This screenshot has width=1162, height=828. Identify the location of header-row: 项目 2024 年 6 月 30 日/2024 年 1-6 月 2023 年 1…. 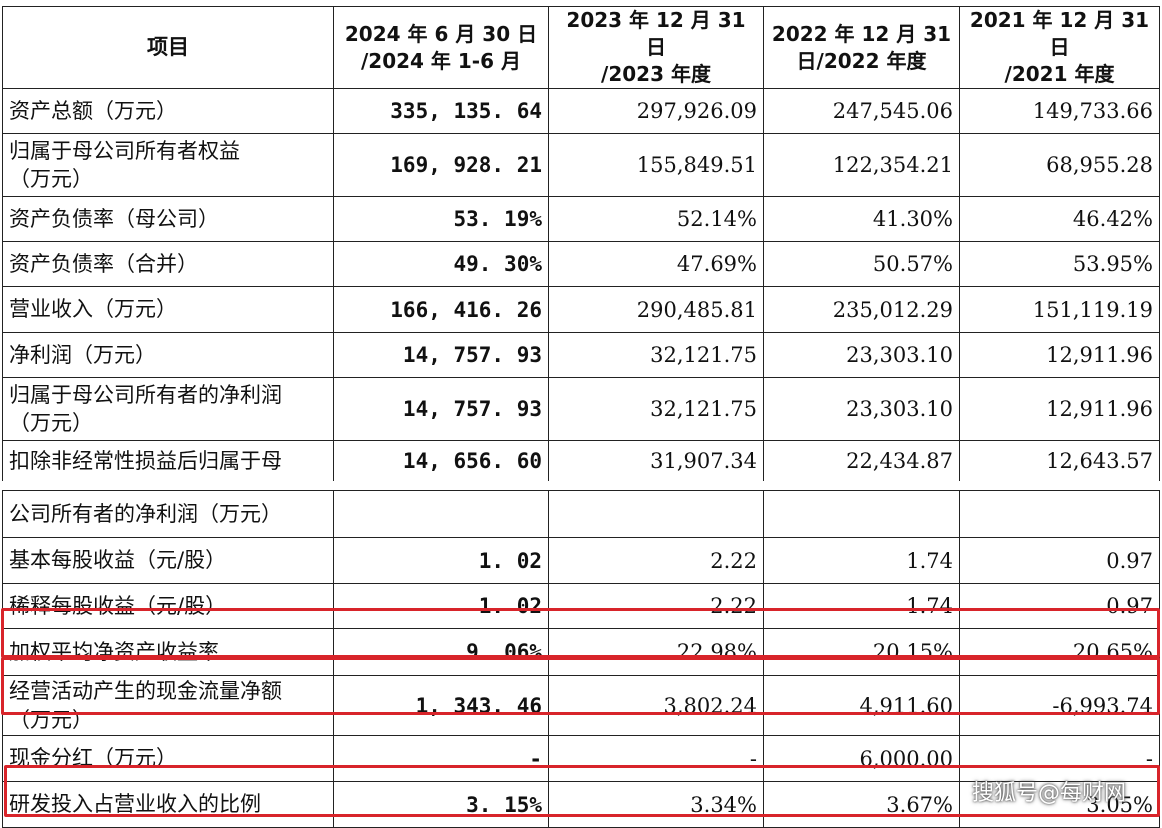
(581, 47).